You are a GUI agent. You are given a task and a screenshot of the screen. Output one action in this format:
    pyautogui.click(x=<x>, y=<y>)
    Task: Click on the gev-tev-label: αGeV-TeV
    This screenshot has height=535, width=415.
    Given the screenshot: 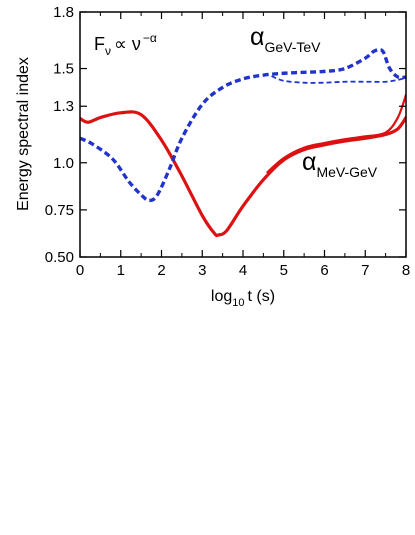 What is the action you would take?
    pyautogui.click(x=285, y=39)
    